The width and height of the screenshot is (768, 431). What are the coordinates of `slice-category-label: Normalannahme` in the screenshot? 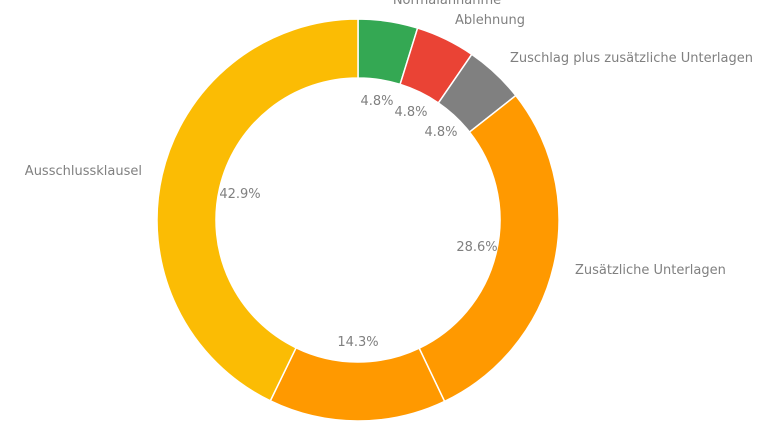 It's located at (447, 4).